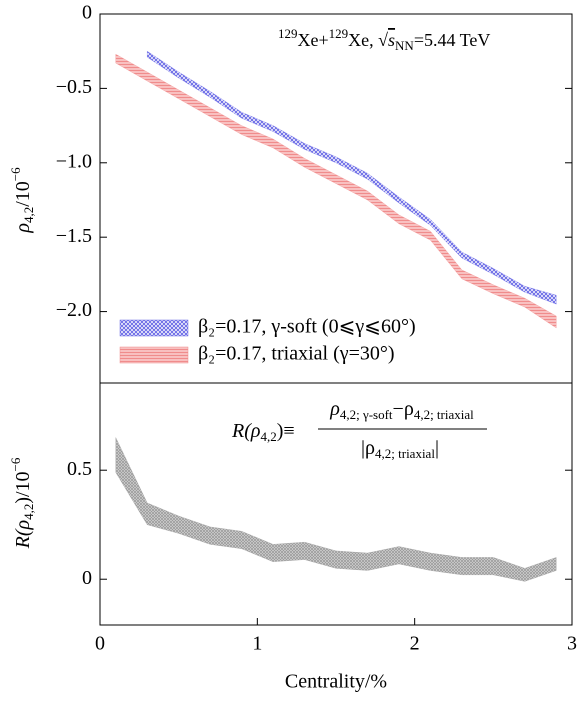 Image resolution: width=586 pixels, height=701 pixels. I want to click on y-tick-label: −1.0, so click(74, 161).